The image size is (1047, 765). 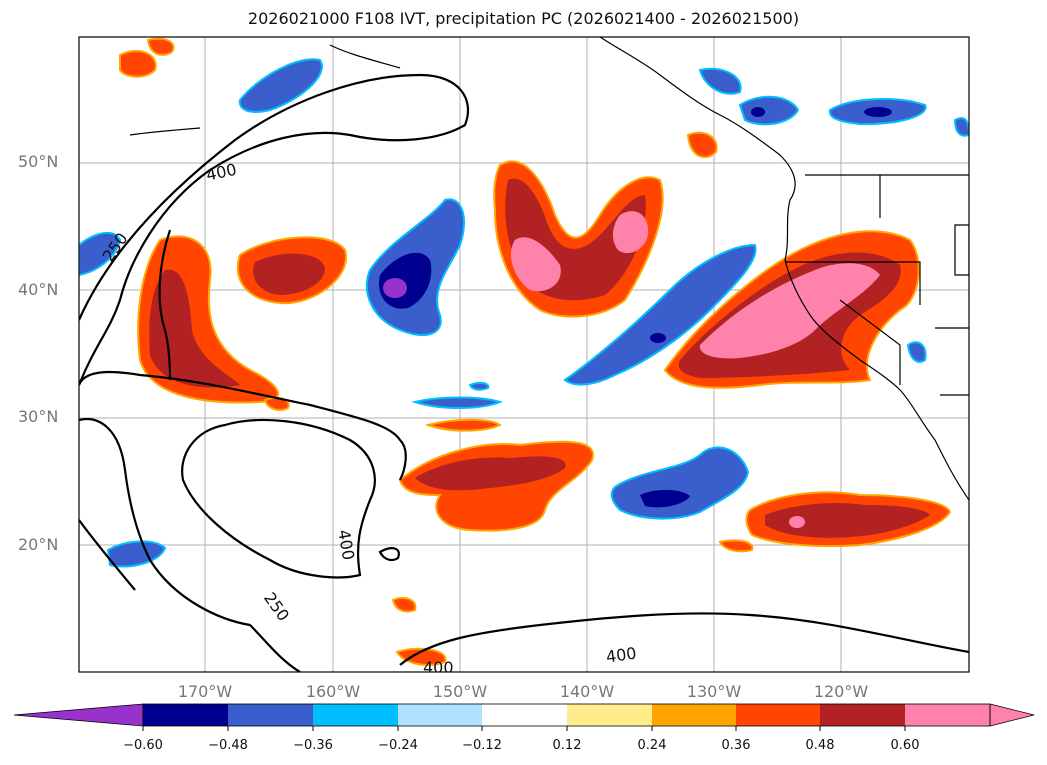 I want to click on colorbar-tick-label: −0.36, so click(x=313, y=745).